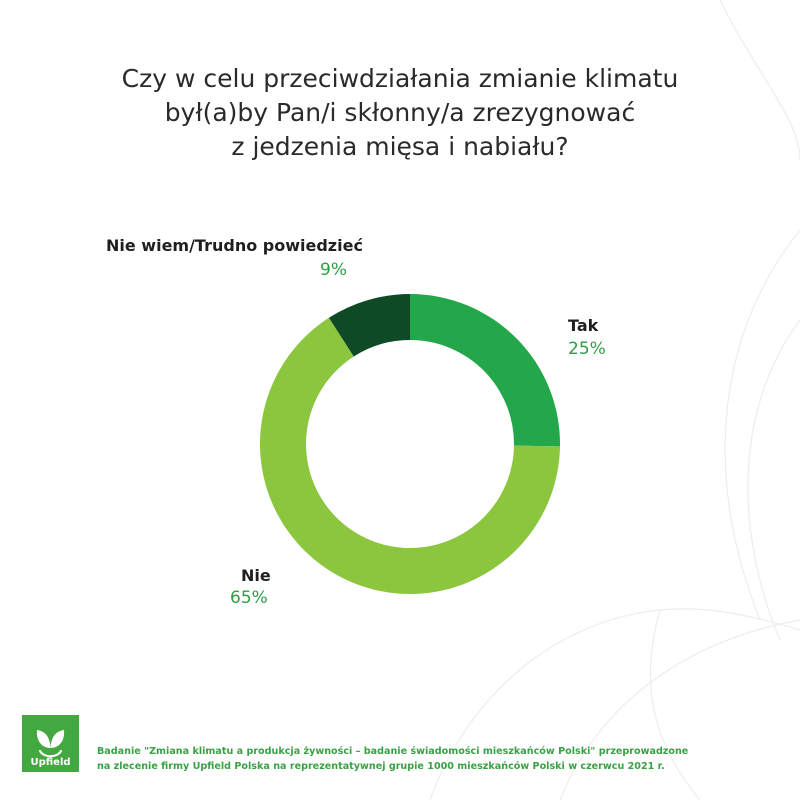 This screenshot has height=800, width=800. What do you see at coordinates (256, 575) in the screenshot?
I see `label-nie: Nie` at bounding box center [256, 575].